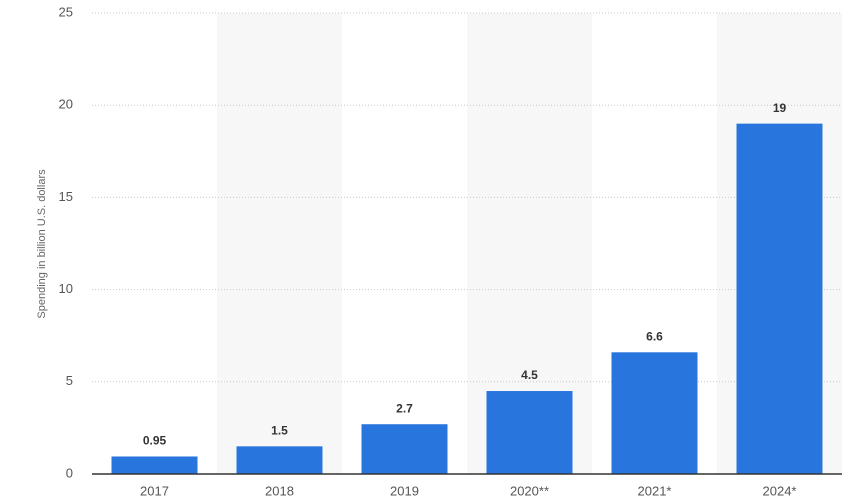  Describe the element at coordinates (780, 490) in the screenshot. I see `x-tick-label: 2024*` at that location.